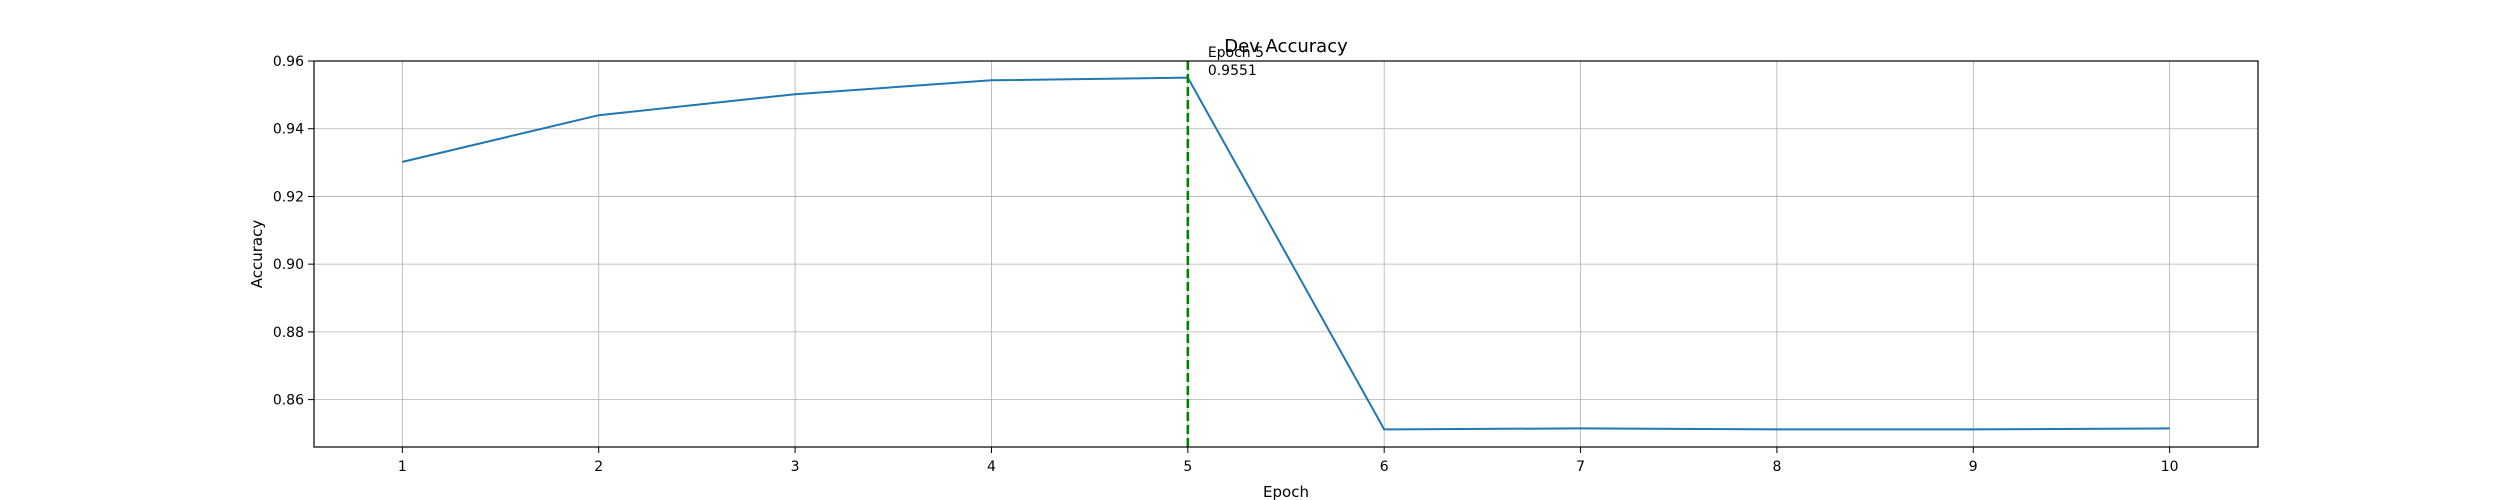  I want to click on annotation-epoch: Epoch 5, so click(1236, 53).